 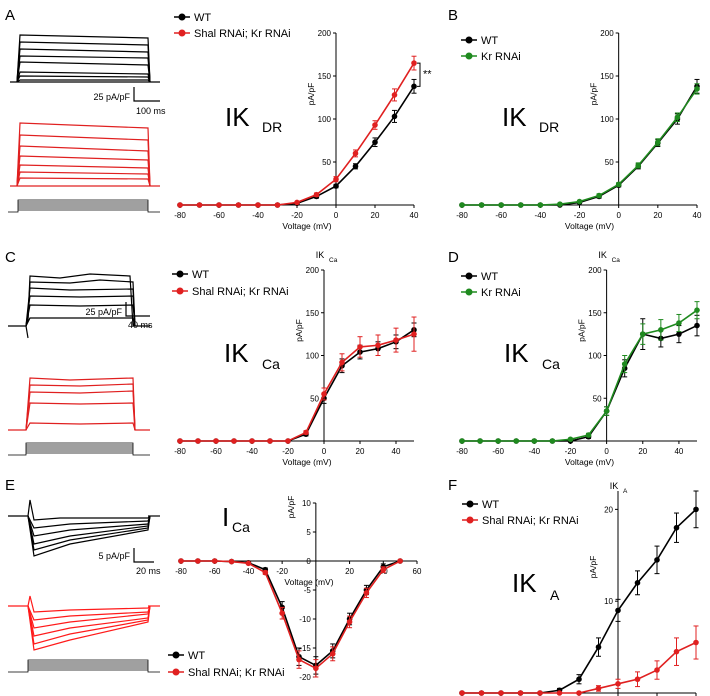 I want to click on panel-letter-c: C, so click(x=10, y=257).